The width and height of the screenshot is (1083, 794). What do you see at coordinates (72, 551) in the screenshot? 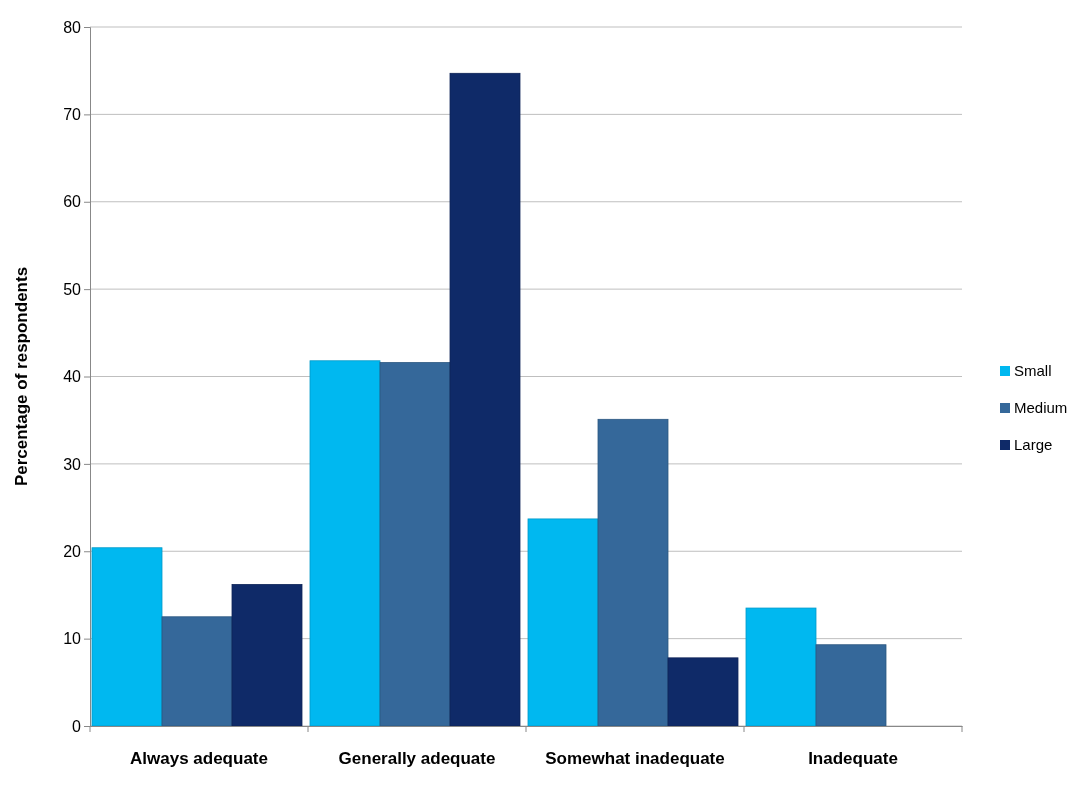
I see `y-tick-label: 20` at bounding box center [72, 551].